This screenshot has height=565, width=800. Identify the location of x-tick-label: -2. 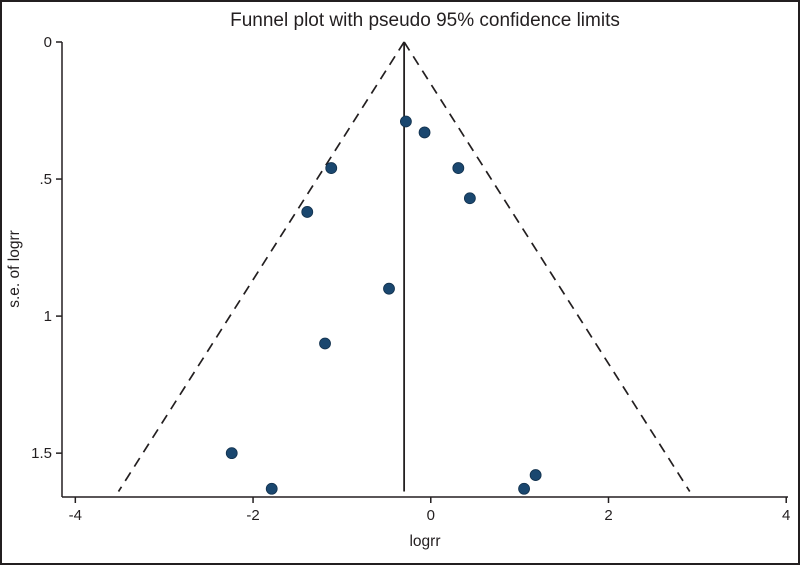
(252, 515).